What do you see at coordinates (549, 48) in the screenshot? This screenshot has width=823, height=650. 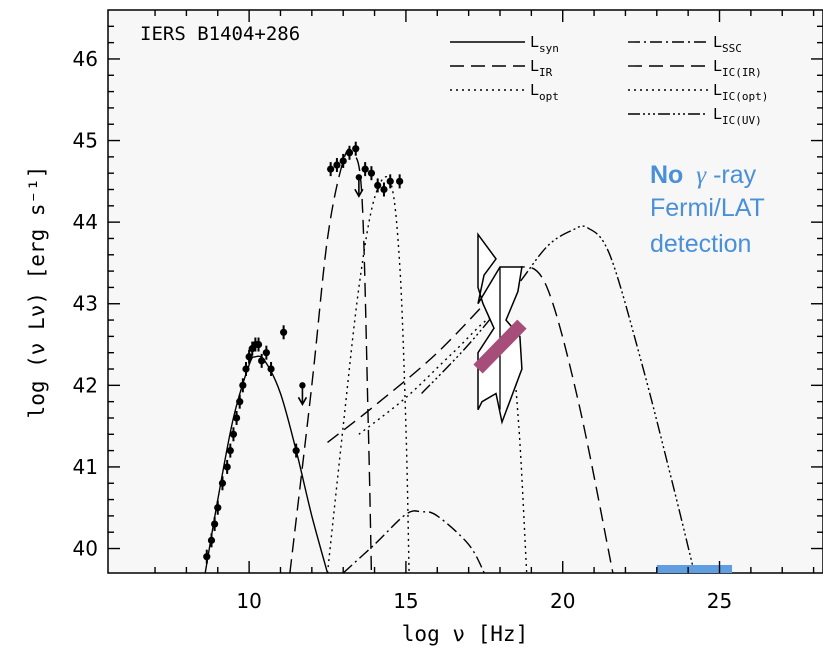 I see `legend-label-sub: syn` at bounding box center [549, 48].